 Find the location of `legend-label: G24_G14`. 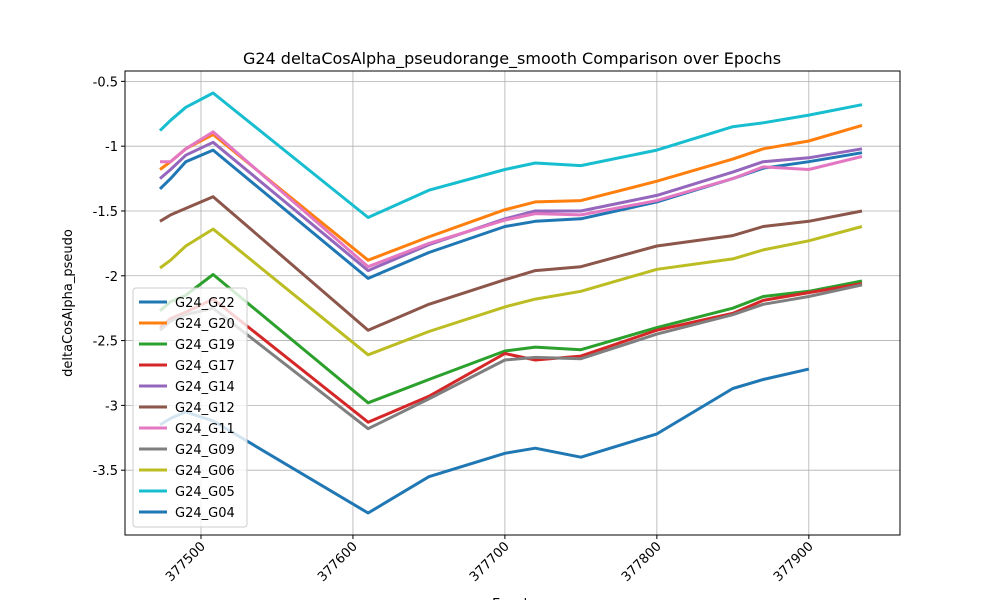

legend-label: G24_G14 is located at coordinates (205, 387).